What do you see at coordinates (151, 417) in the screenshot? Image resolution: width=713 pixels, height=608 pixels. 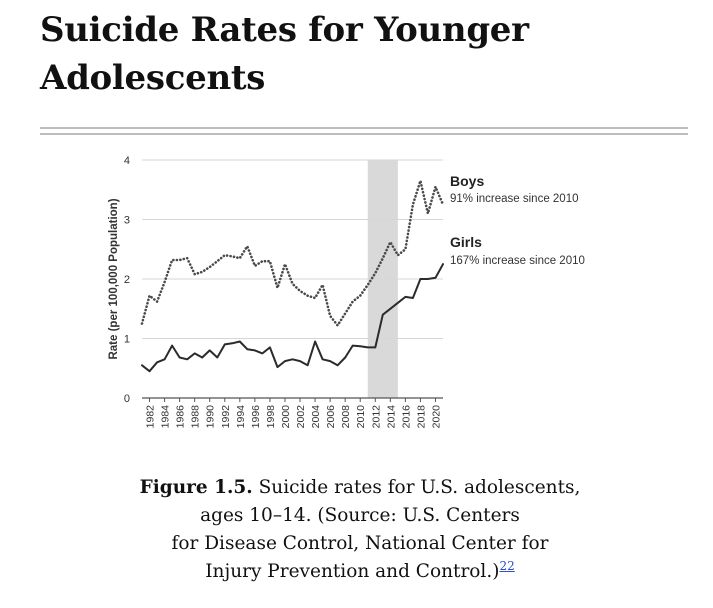 I see `x-tick-label: 1982` at bounding box center [151, 417].